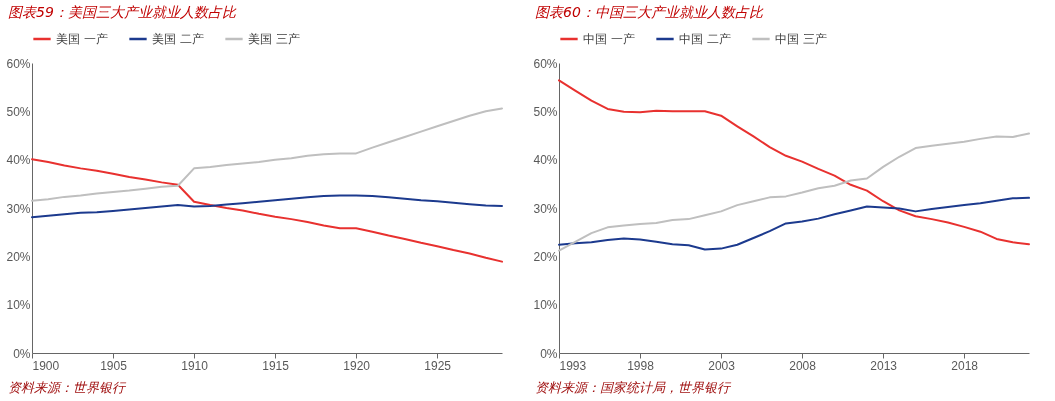  Describe the element at coordinates (276, 365) in the screenshot. I see `x-tick-label: 1915` at that location.